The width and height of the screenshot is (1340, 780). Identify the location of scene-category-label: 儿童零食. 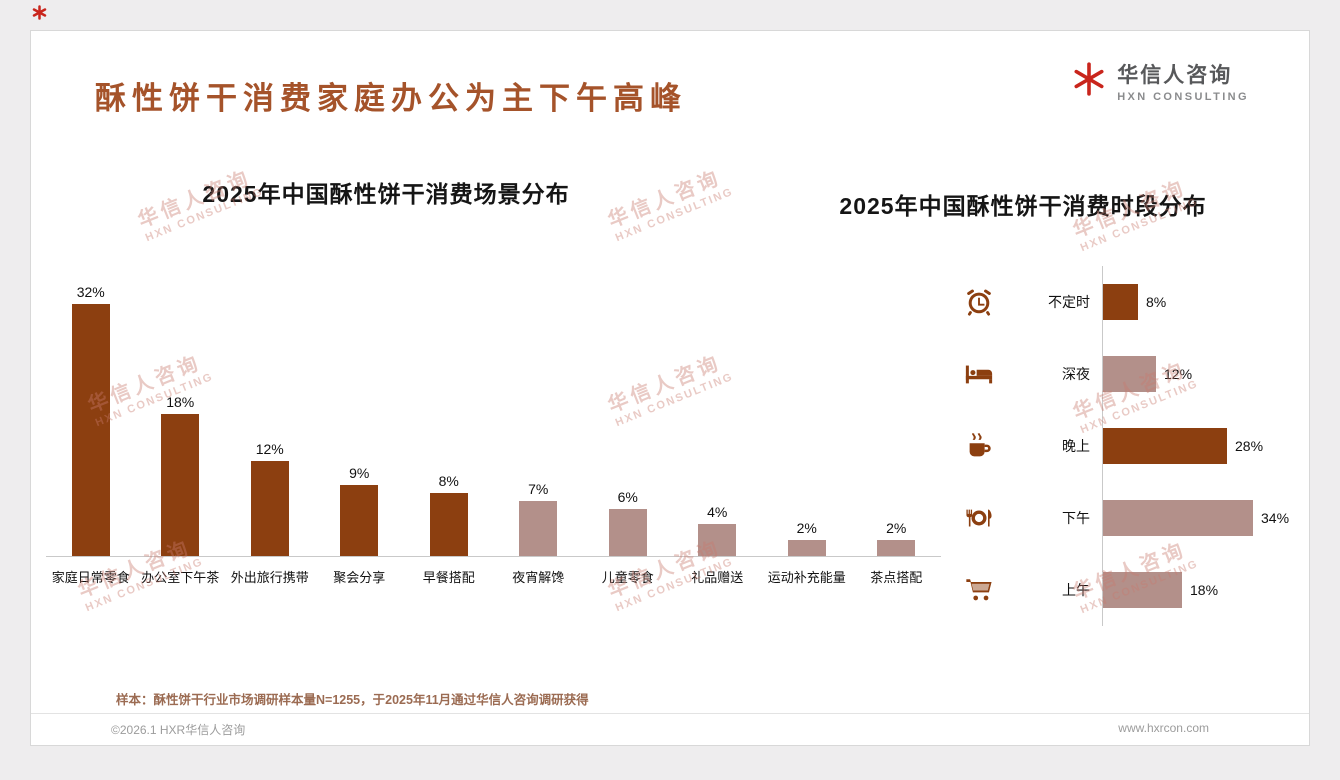
(627, 577).